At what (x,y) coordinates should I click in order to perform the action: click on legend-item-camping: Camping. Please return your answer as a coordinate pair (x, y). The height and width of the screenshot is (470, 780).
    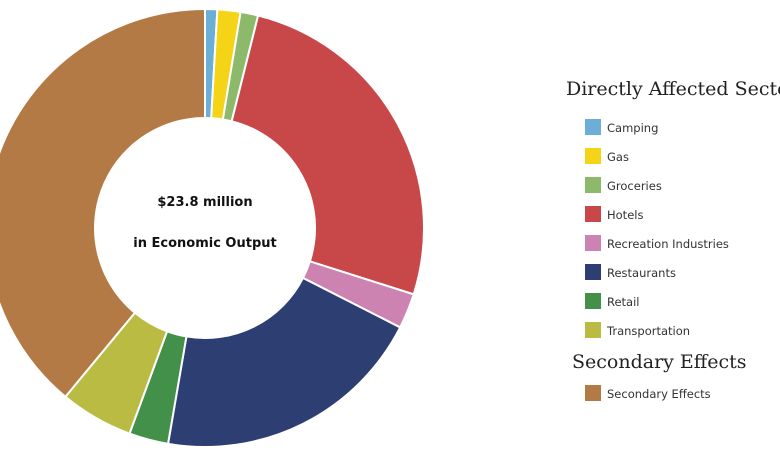
    Looking at the image, I should click on (657, 133).